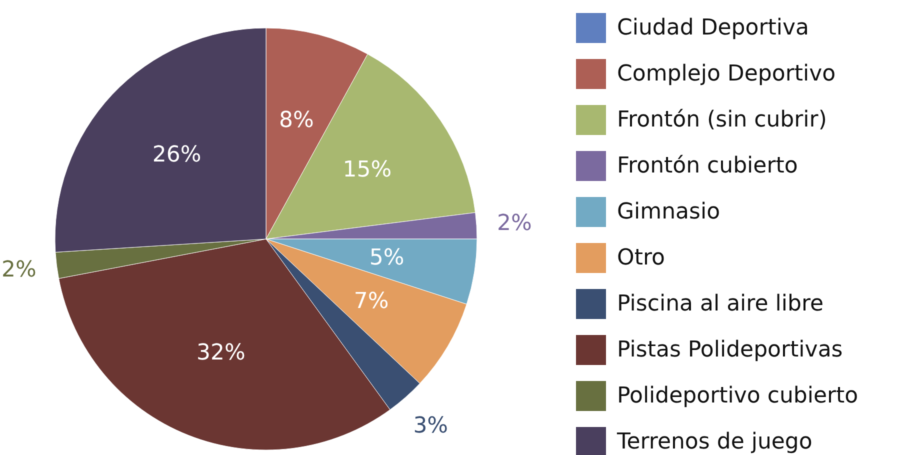 The image size is (909, 455). Describe the element at coordinates (430, 425) in the screenshot. I see `data-label: 3%` at that location.